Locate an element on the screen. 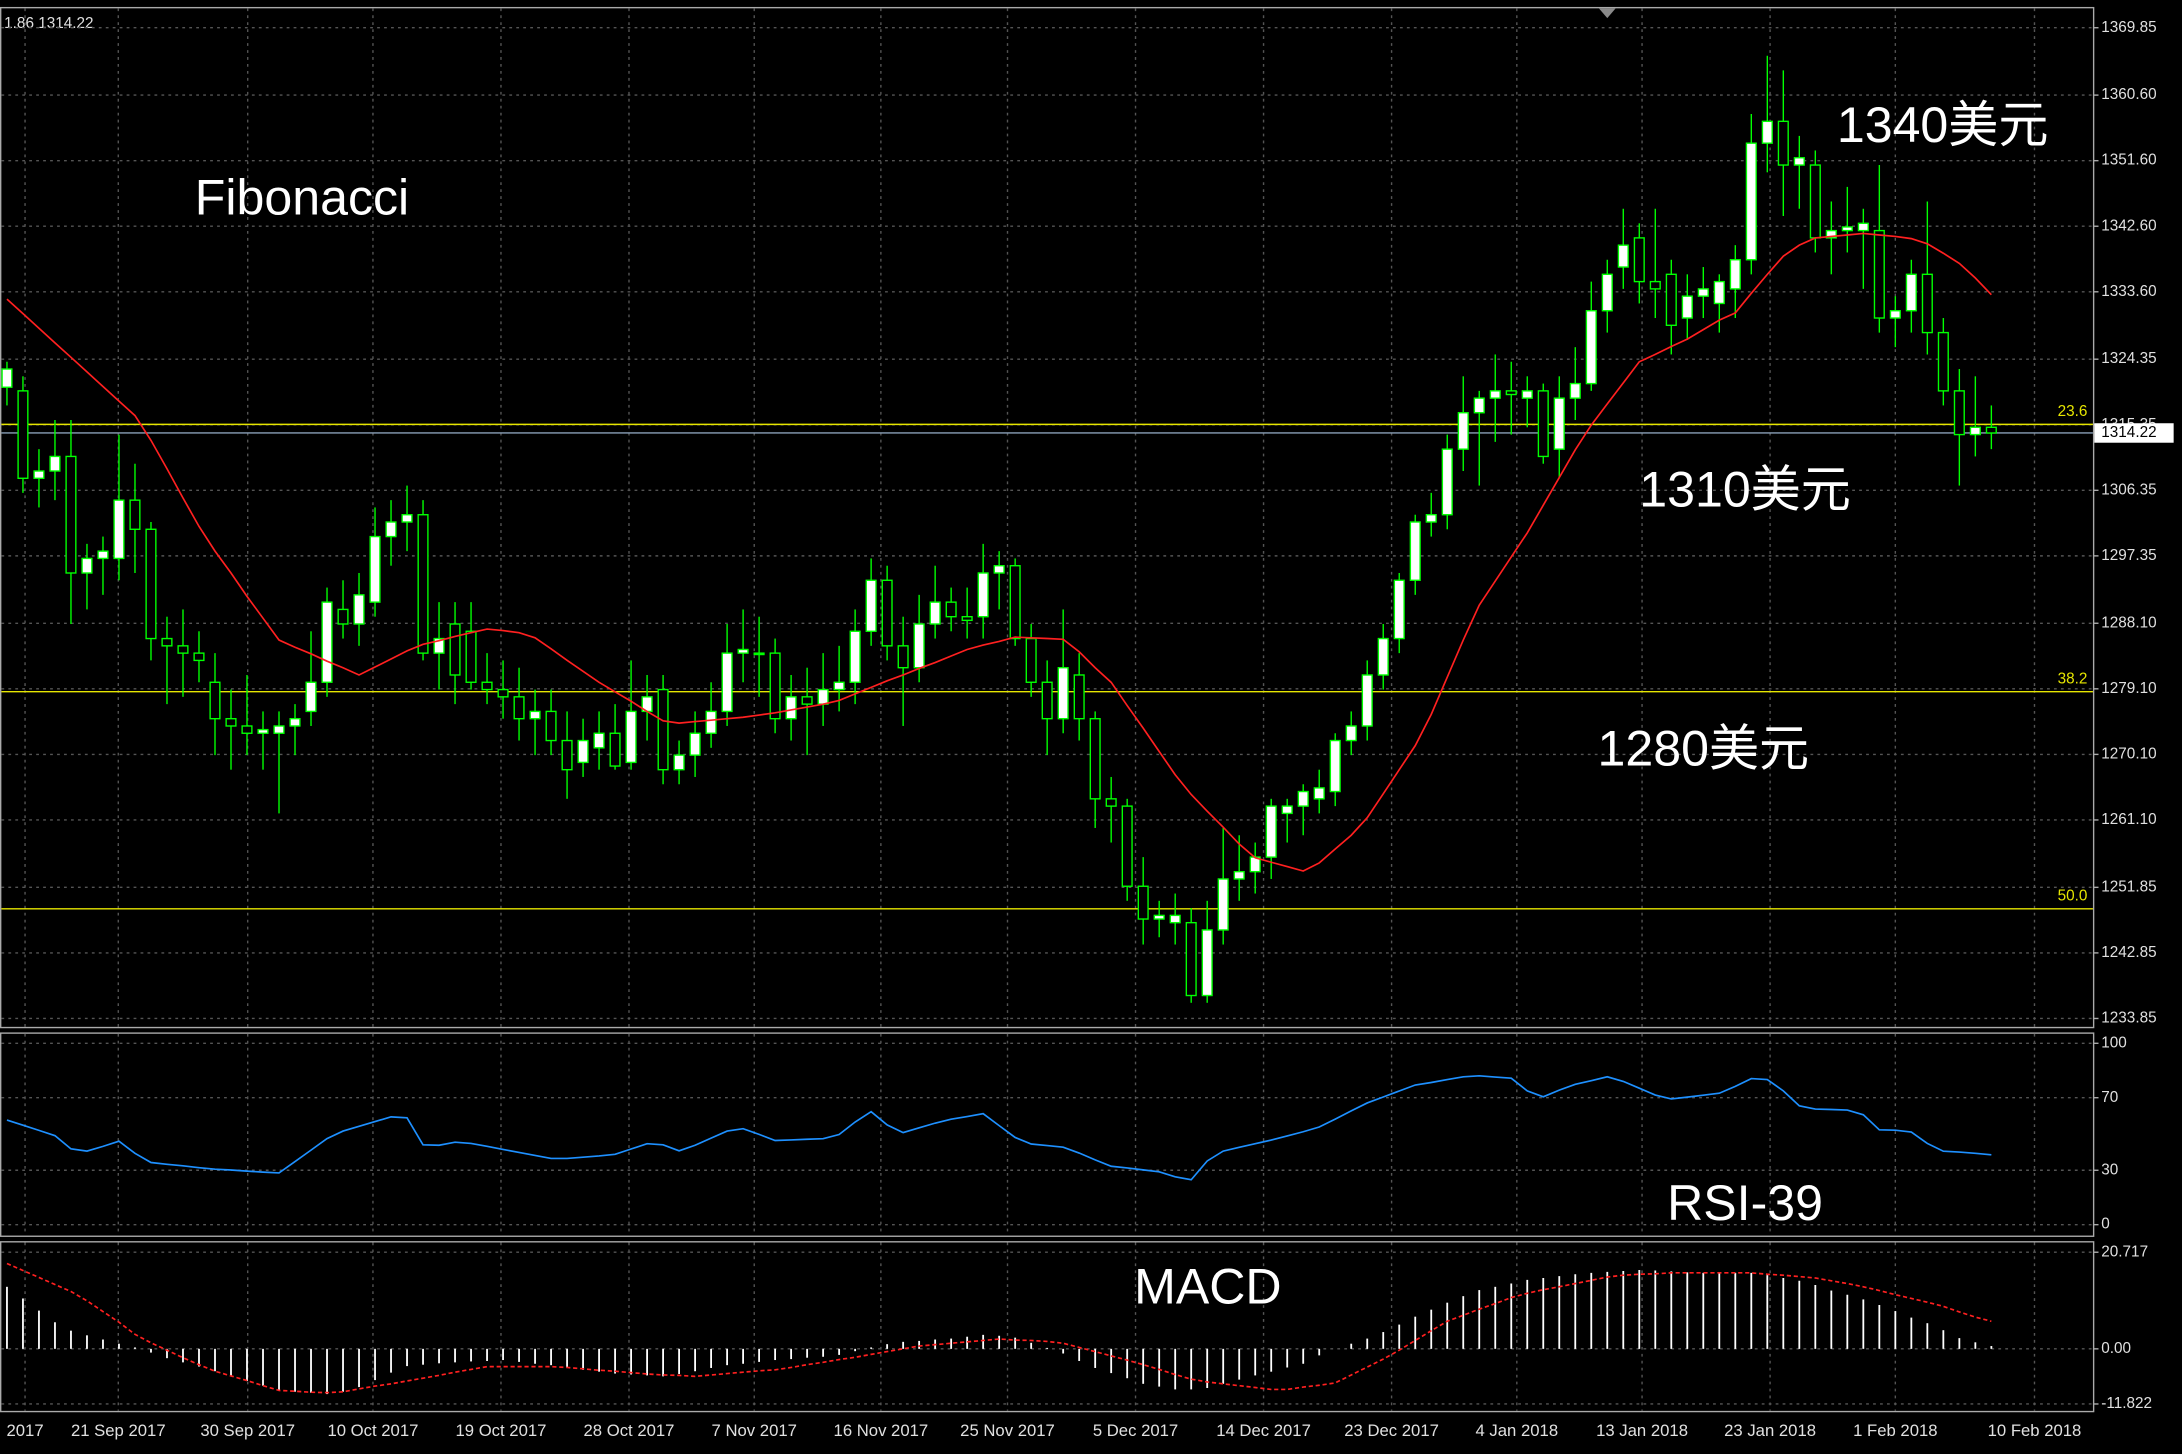 Image resolution: width=2182 pixels, height=1454 pixels. y-tick-label: 1242.85 is located at coordinates (2128, 952).